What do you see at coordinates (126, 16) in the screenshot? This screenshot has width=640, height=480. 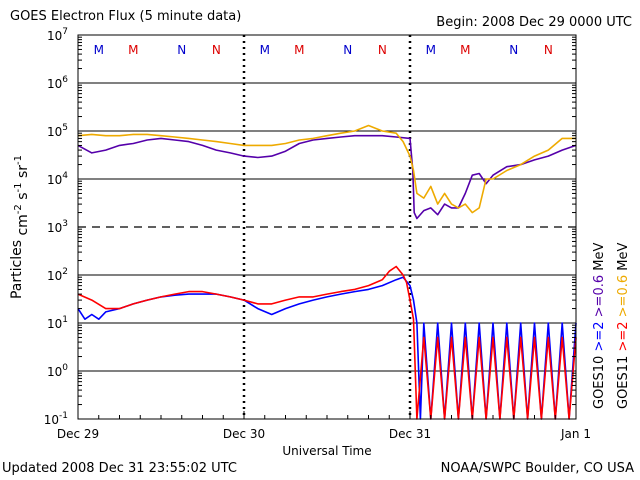 I see `chart-title: GOES Electron Flux (5 minute data)` at bounding box center [126, 16].